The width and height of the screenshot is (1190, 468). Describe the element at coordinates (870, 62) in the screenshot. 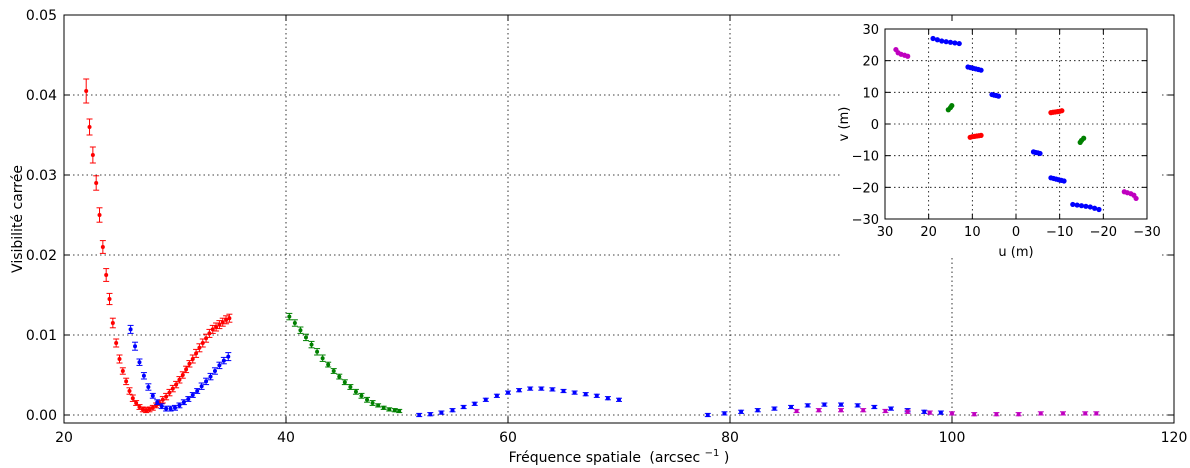

I see `inset-y-tick-label: 20` at that location.